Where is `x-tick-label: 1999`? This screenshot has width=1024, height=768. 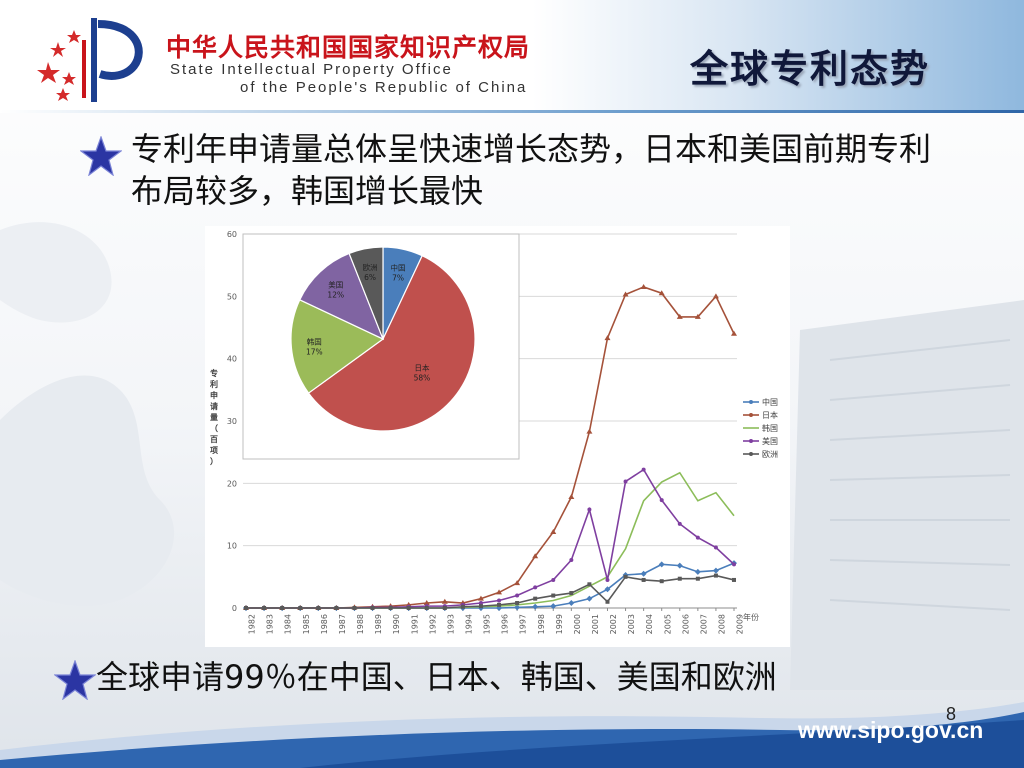
x-tick-label: 1999 is located at coordinates (559, 624).